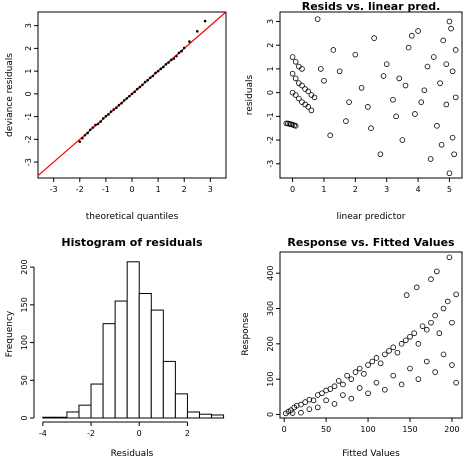  I want to click on y-tick-label: 200, so click(24, 266).